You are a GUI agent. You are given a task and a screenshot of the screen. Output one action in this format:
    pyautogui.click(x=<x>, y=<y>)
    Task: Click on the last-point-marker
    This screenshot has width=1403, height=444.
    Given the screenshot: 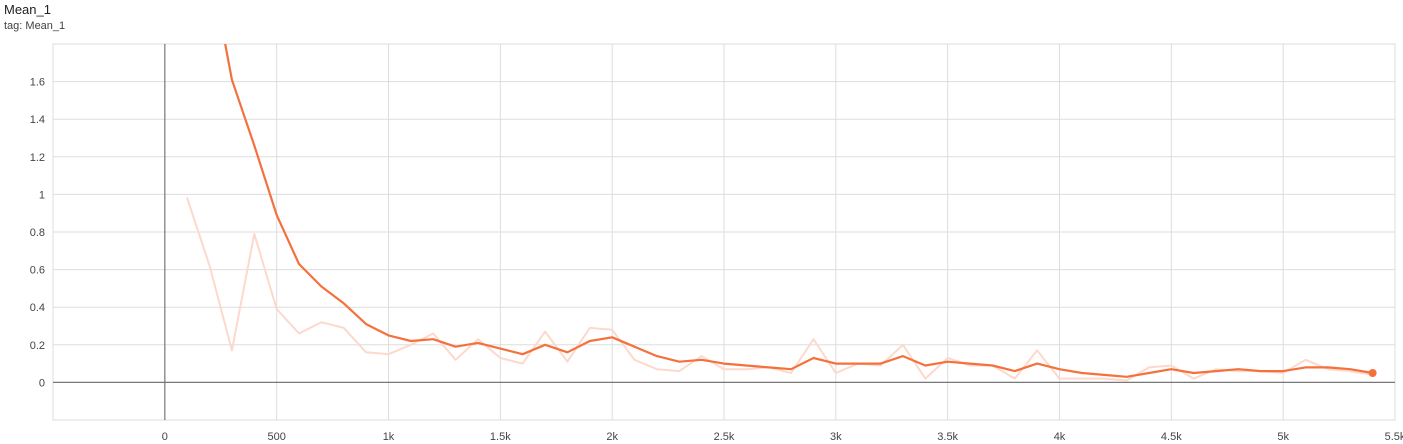 What is the action you would take?
    pyautogui.click(x=1372, y=373)
    